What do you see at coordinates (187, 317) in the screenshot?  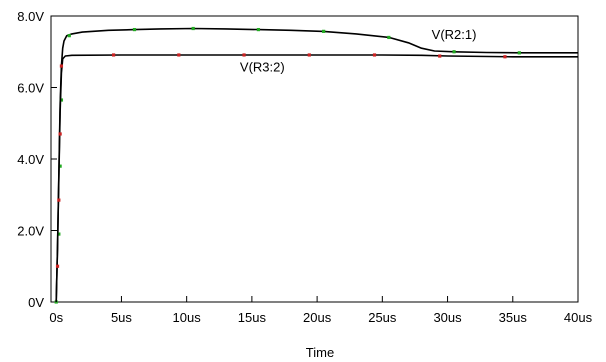 I see `x-tick-label: 10us` at bounding box center [187, 317].